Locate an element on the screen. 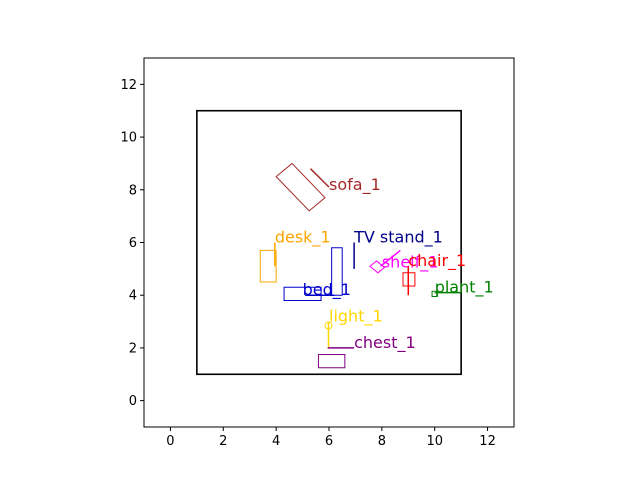 The width and height of the screenshot is (640, 480). object-plant-1: plant_1 is located at coordinates (462, 288).